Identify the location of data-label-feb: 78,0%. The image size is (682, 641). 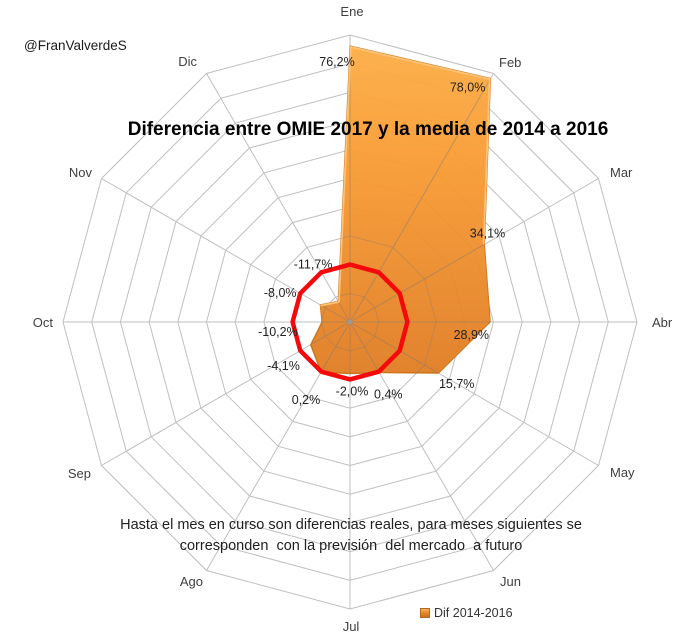
(467, 87).